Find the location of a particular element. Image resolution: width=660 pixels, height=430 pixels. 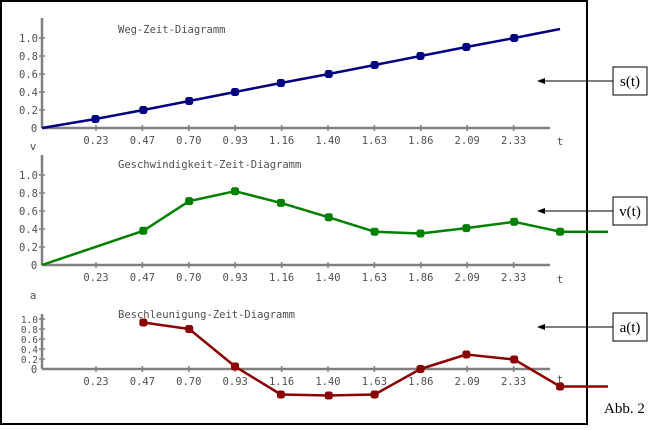

chart-title: Weg-Zeit-Diagramm is located at coordinates (171, 30).